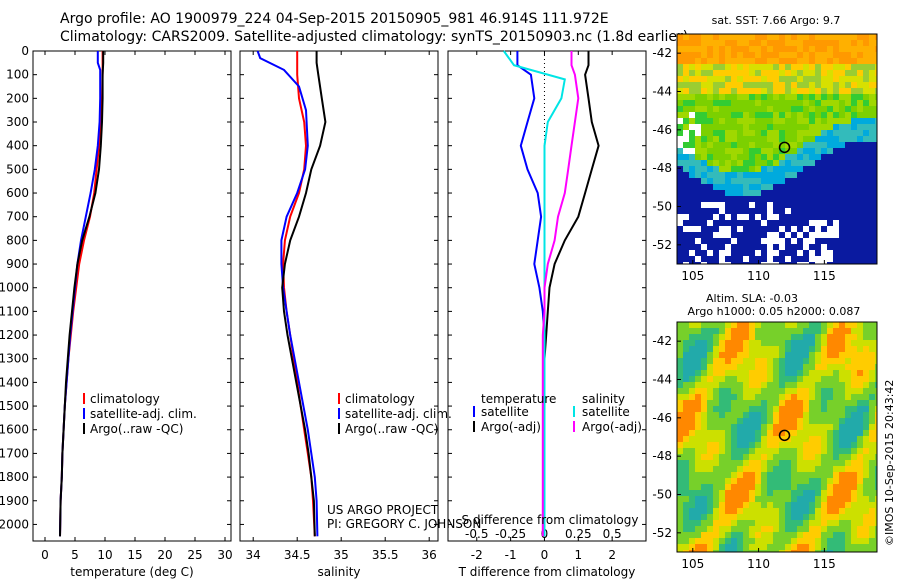 The width and height of the screenshot is (900, 580). Describe the element at coordinates (510, 534) in the screenshot. I see `x2-tick-label: -0.25` at that location.